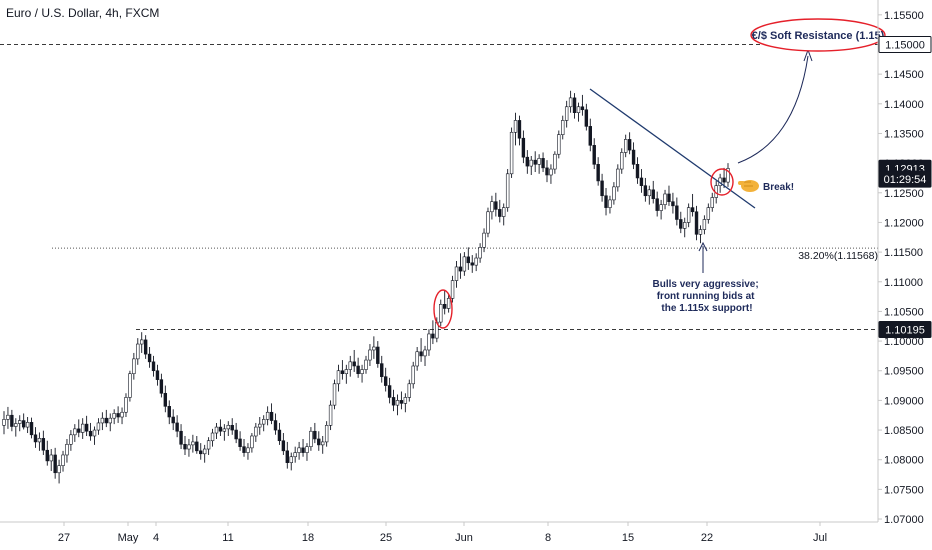 The width and height of the screenshot is (932, 550). Describe the element at coordinates (748, 186) in the screenshot. I see `thumbs-up-icon` at that location.